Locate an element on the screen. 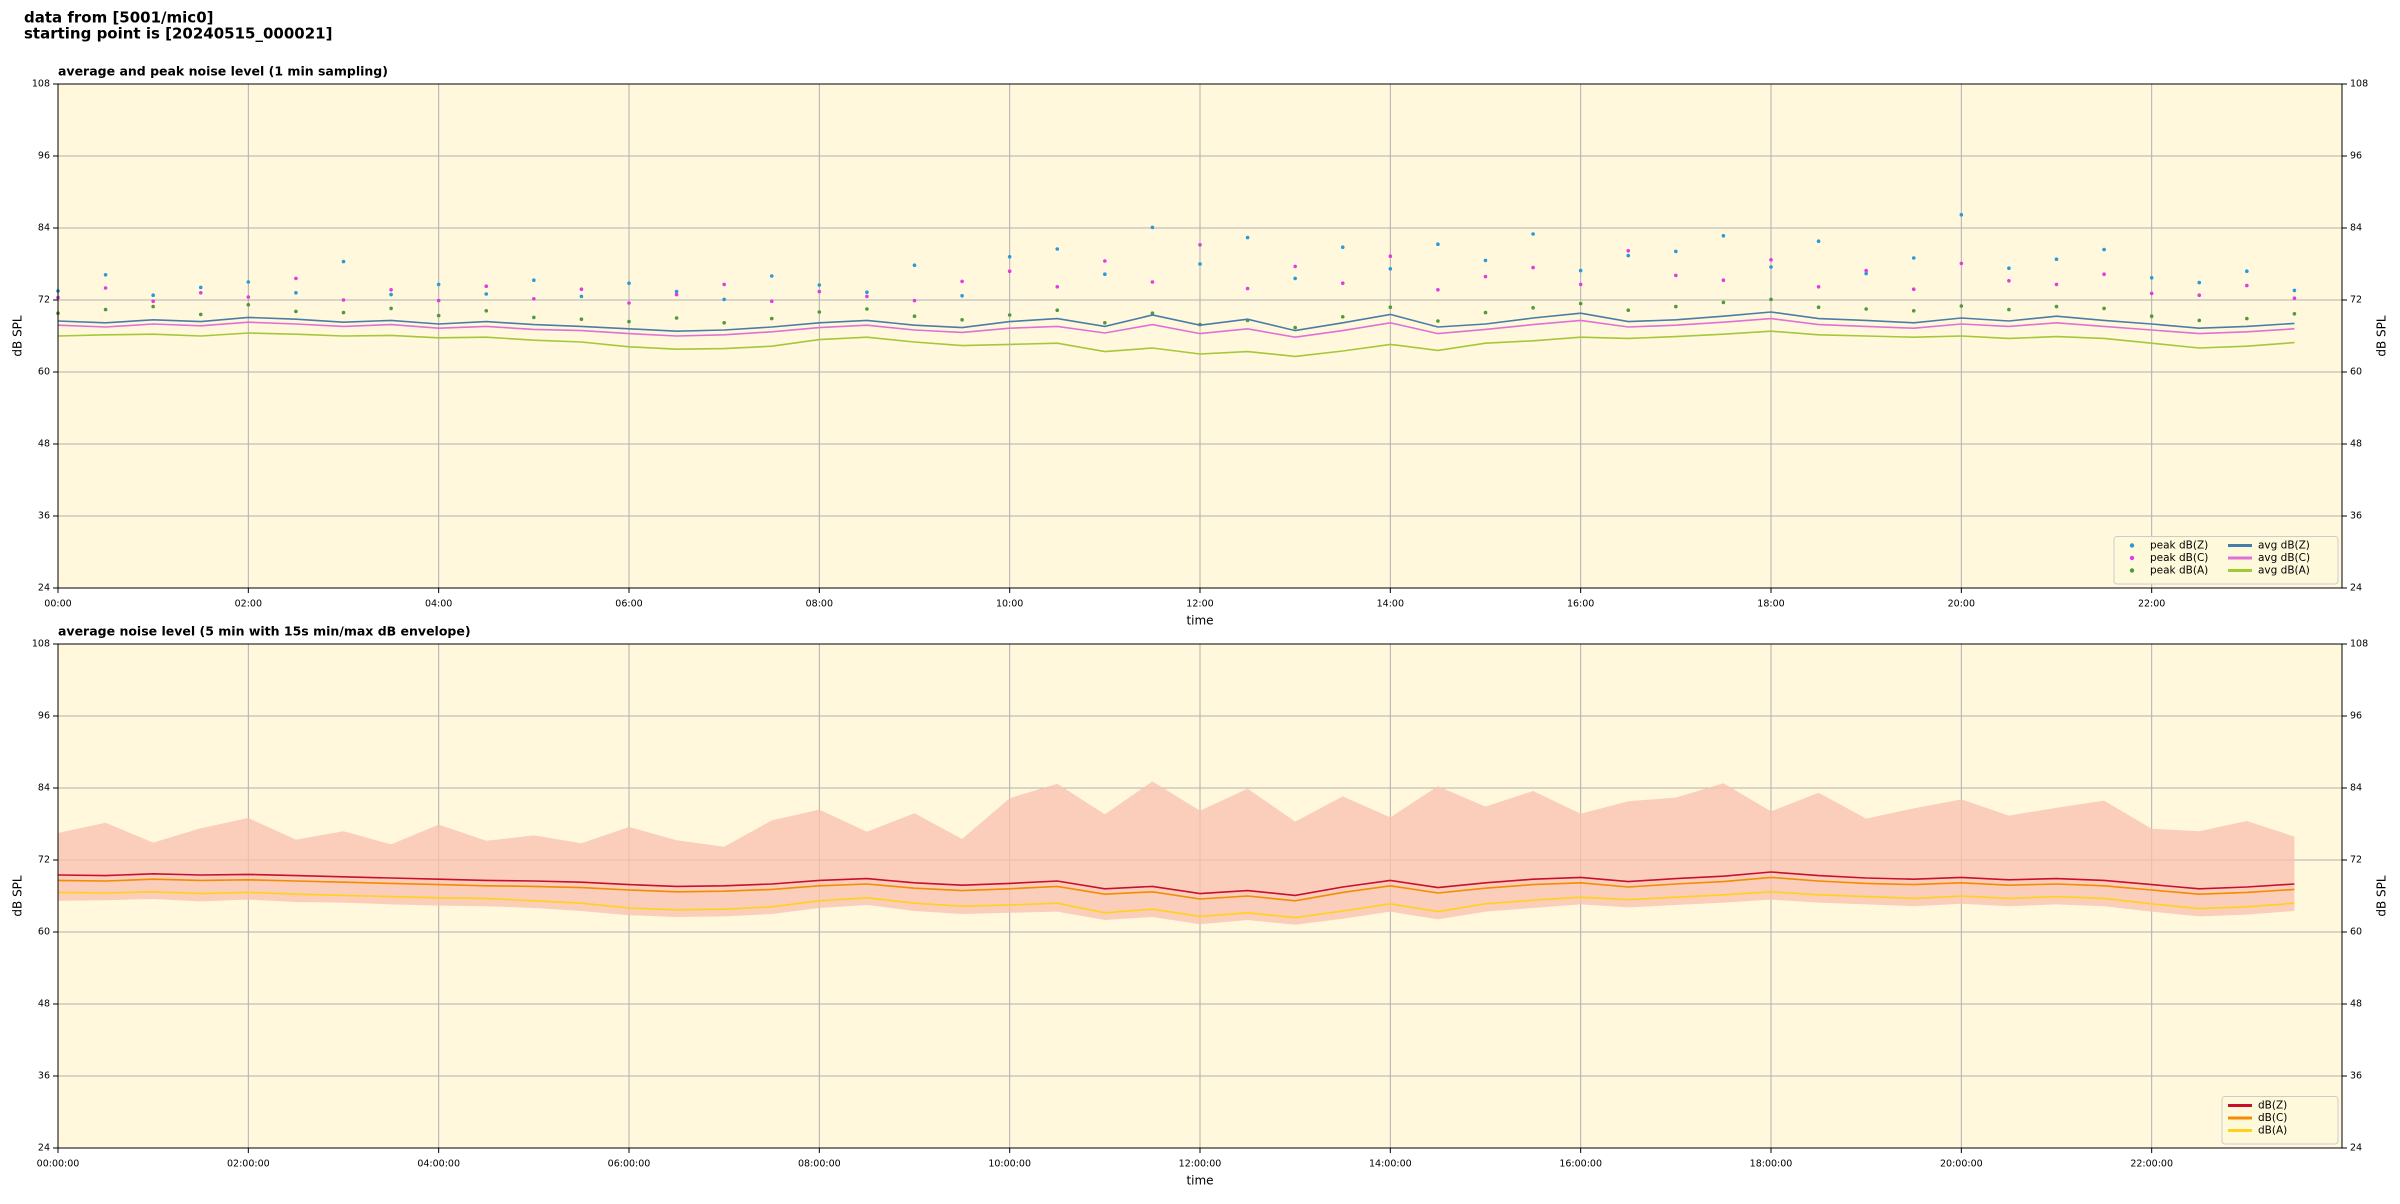  x-tick-label: 20:00 is located at coordinates (1961, 604).